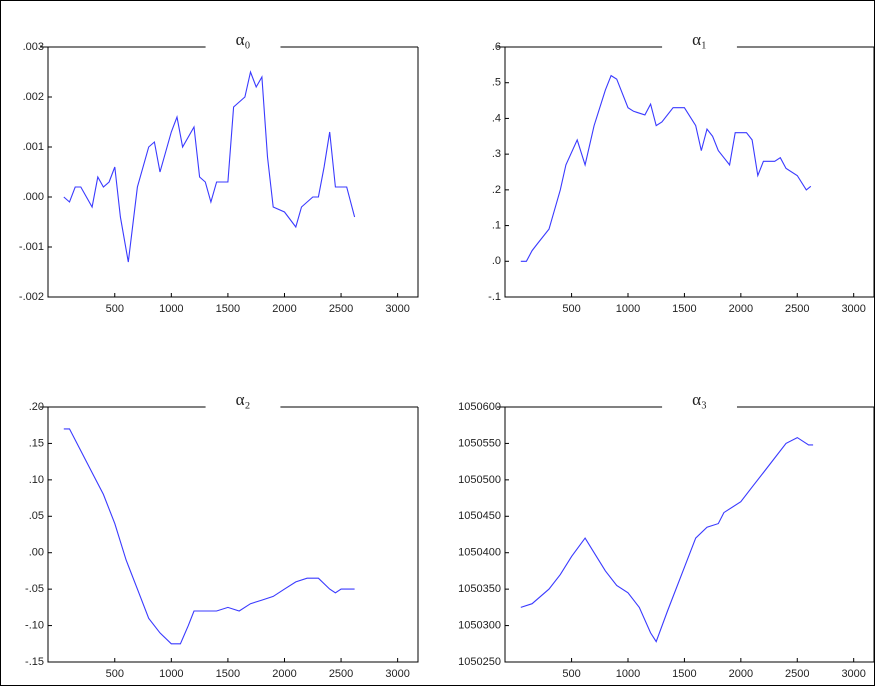 The image size is (875, 686). I want to click on y-tick-label: .20, so click(36, 407).